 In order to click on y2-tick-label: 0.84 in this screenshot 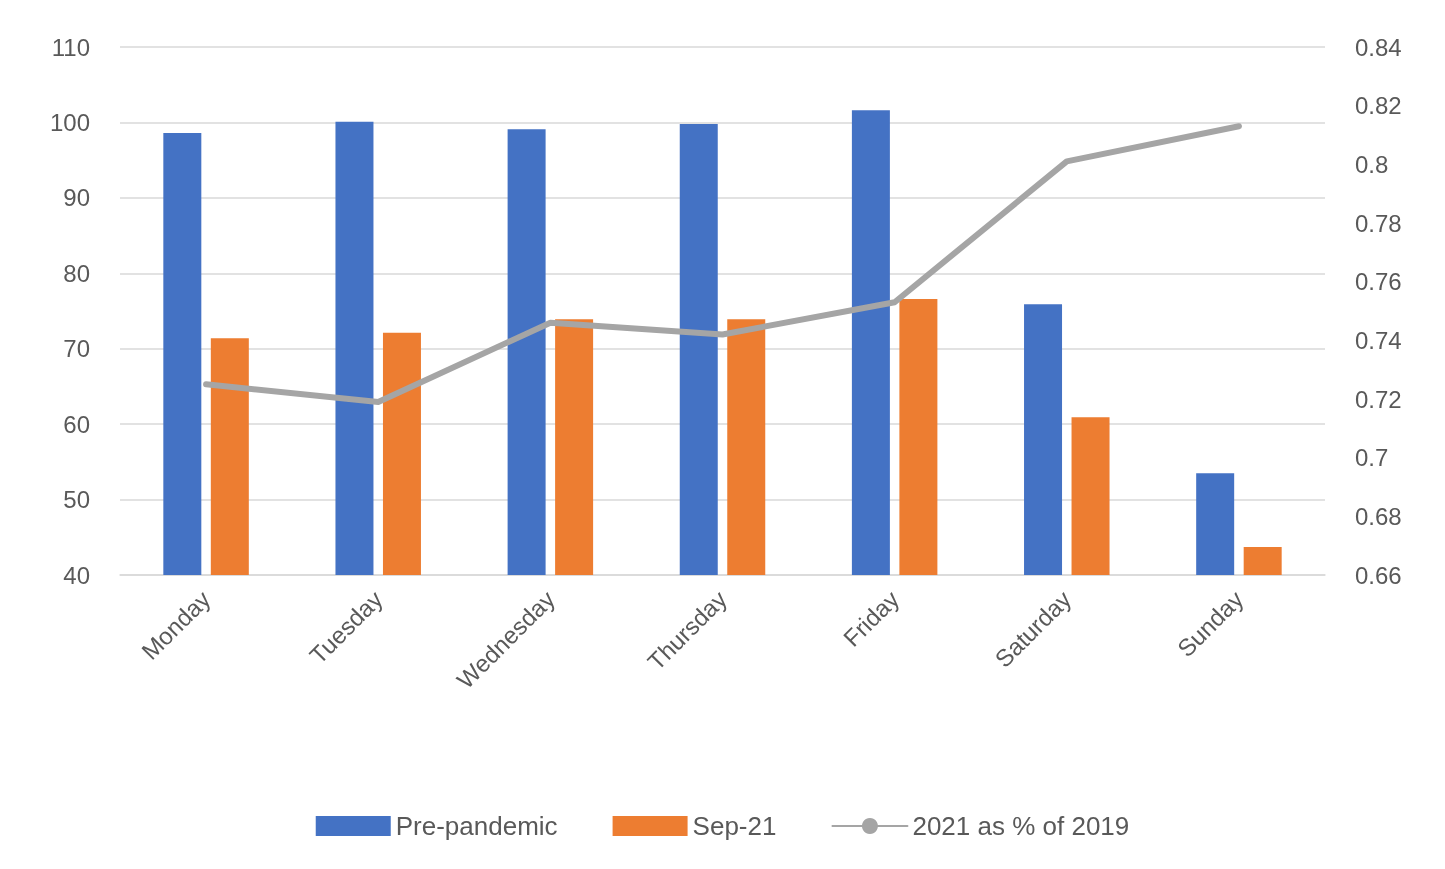, I will do `click(1378, 47)`.